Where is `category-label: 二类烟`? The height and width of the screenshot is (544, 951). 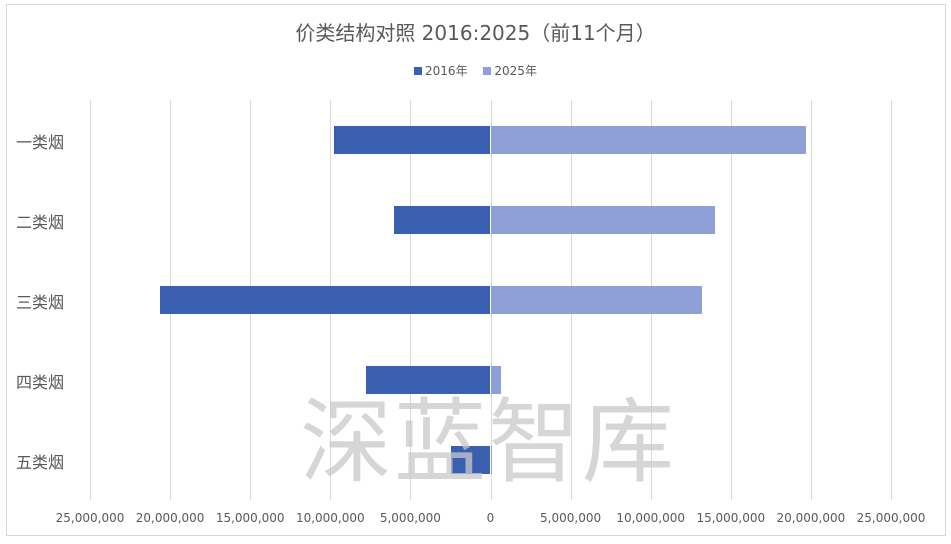
category-label: 二类烟 is located at coordinates (40, 222).